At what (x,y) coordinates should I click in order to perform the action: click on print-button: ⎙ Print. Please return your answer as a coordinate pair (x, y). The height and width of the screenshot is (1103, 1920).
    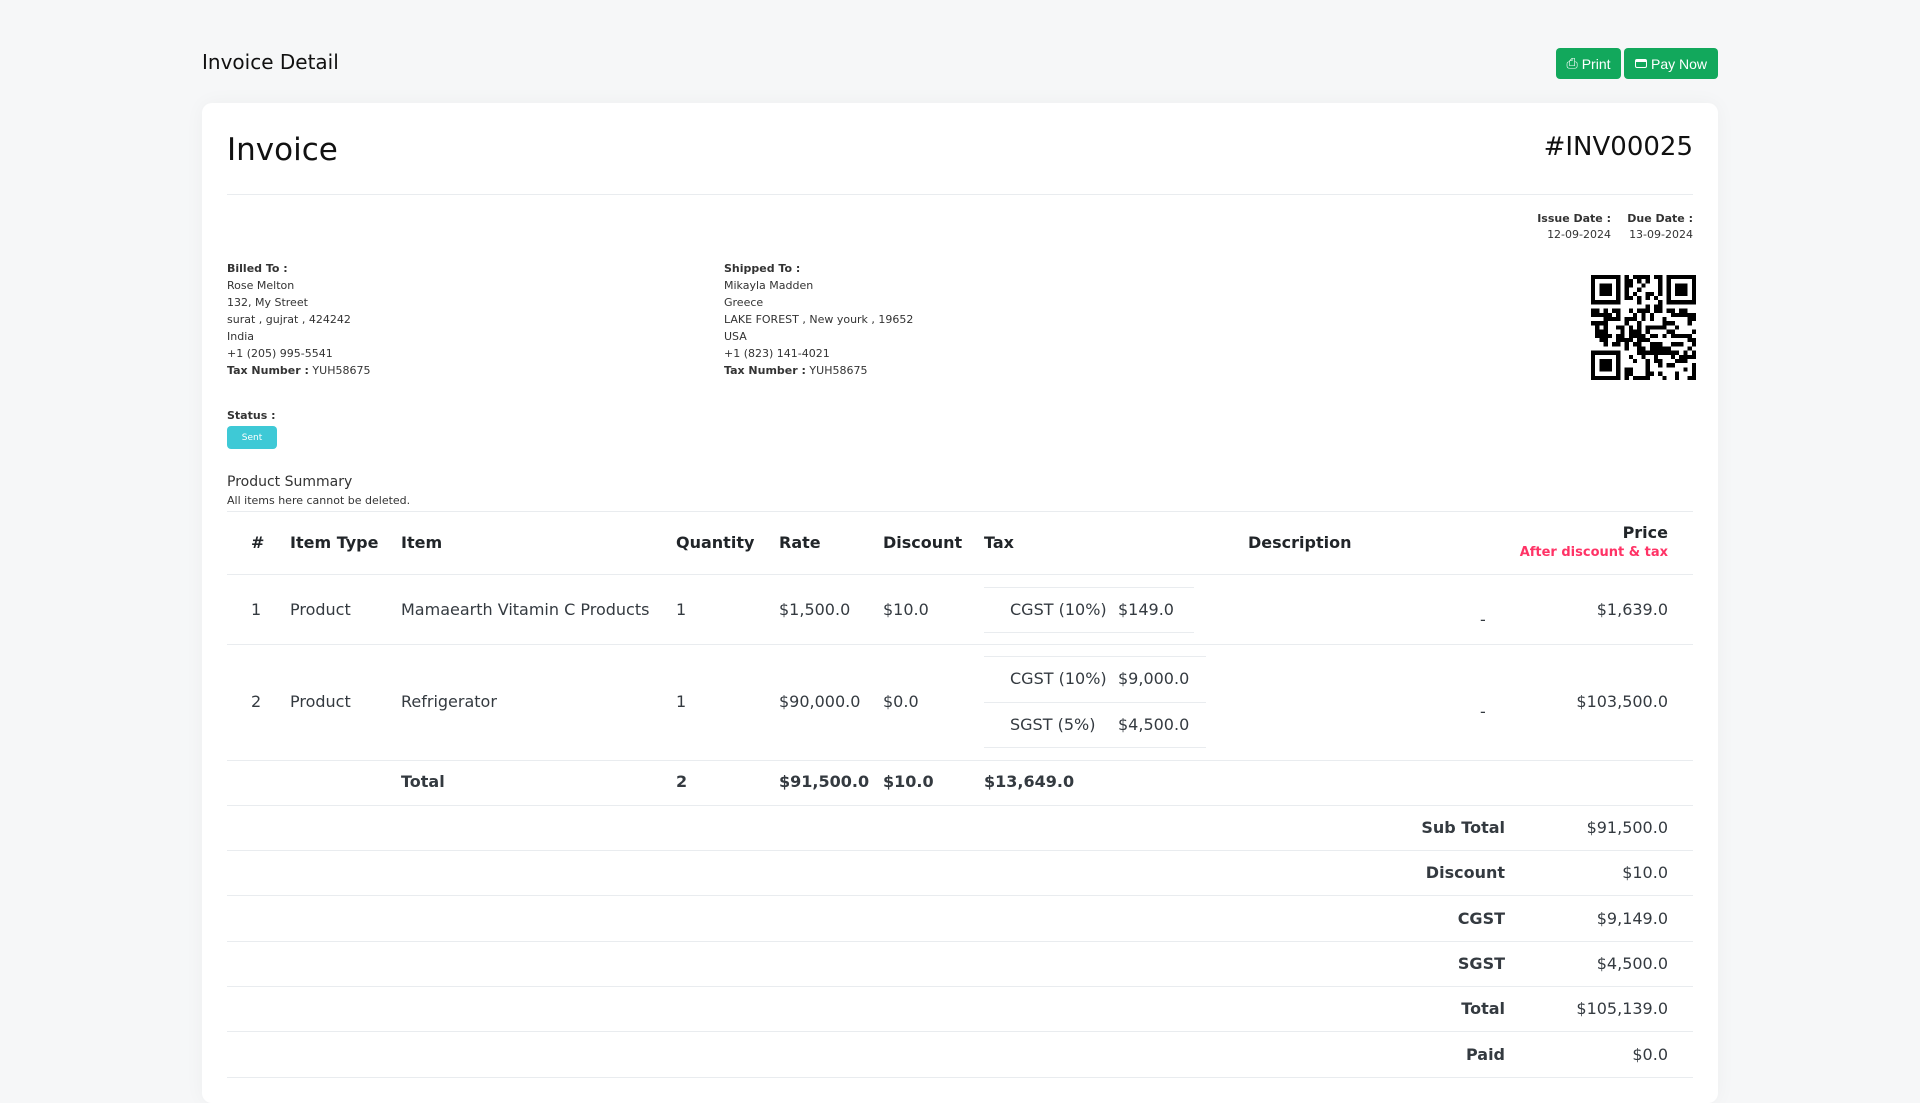
    Looking at the image, I should click on (1588, 63).